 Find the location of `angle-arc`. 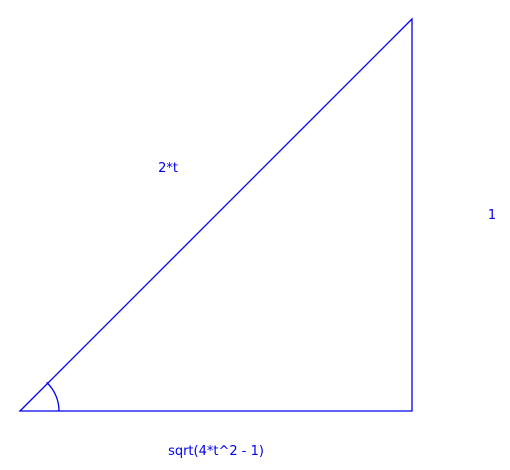

angle-arc is located at coordinates (53, 396).